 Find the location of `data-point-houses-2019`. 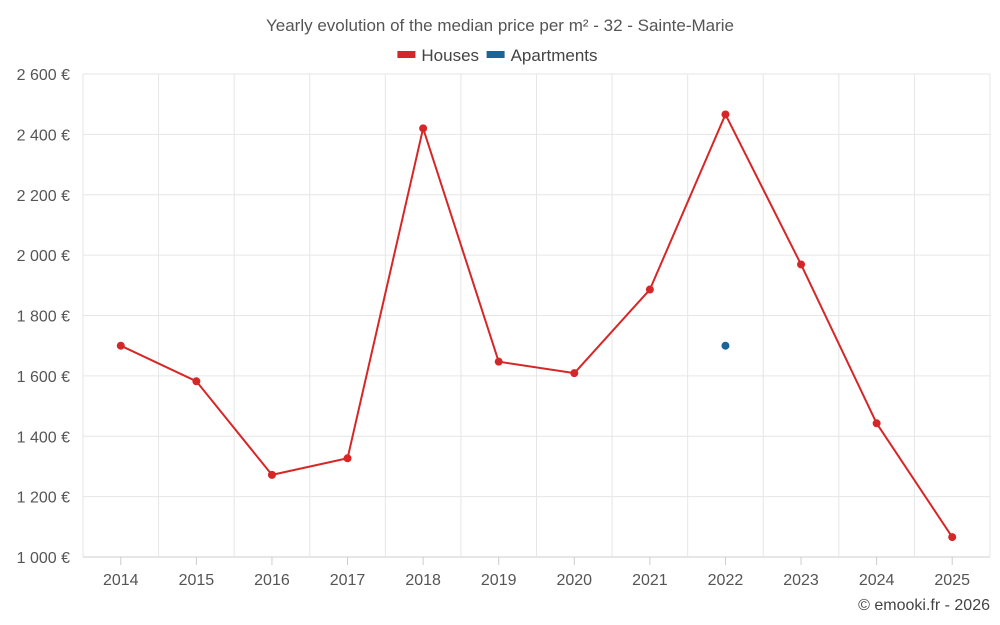

data-point-houses-2019 is located at coordinates (498, 361).